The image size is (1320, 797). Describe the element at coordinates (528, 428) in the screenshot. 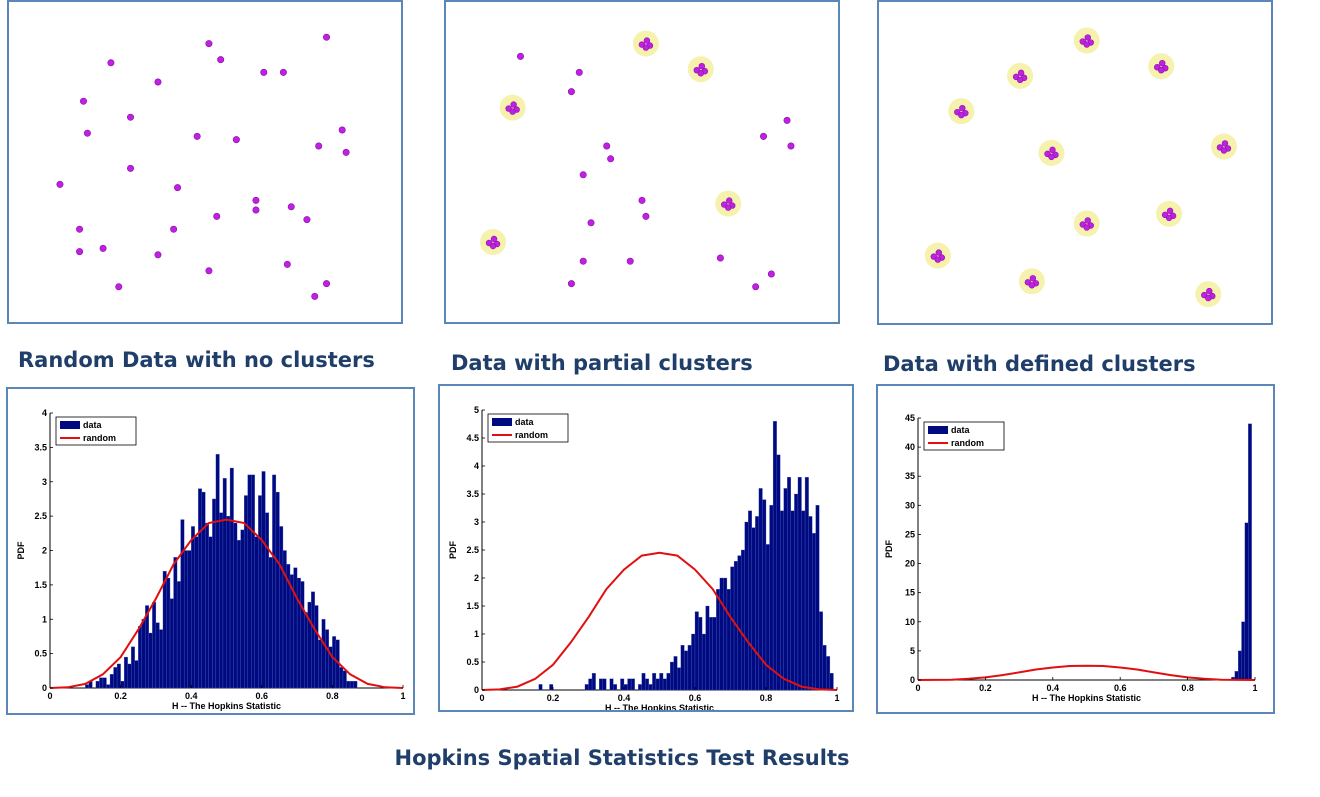

I see `legend: data random` at that location.